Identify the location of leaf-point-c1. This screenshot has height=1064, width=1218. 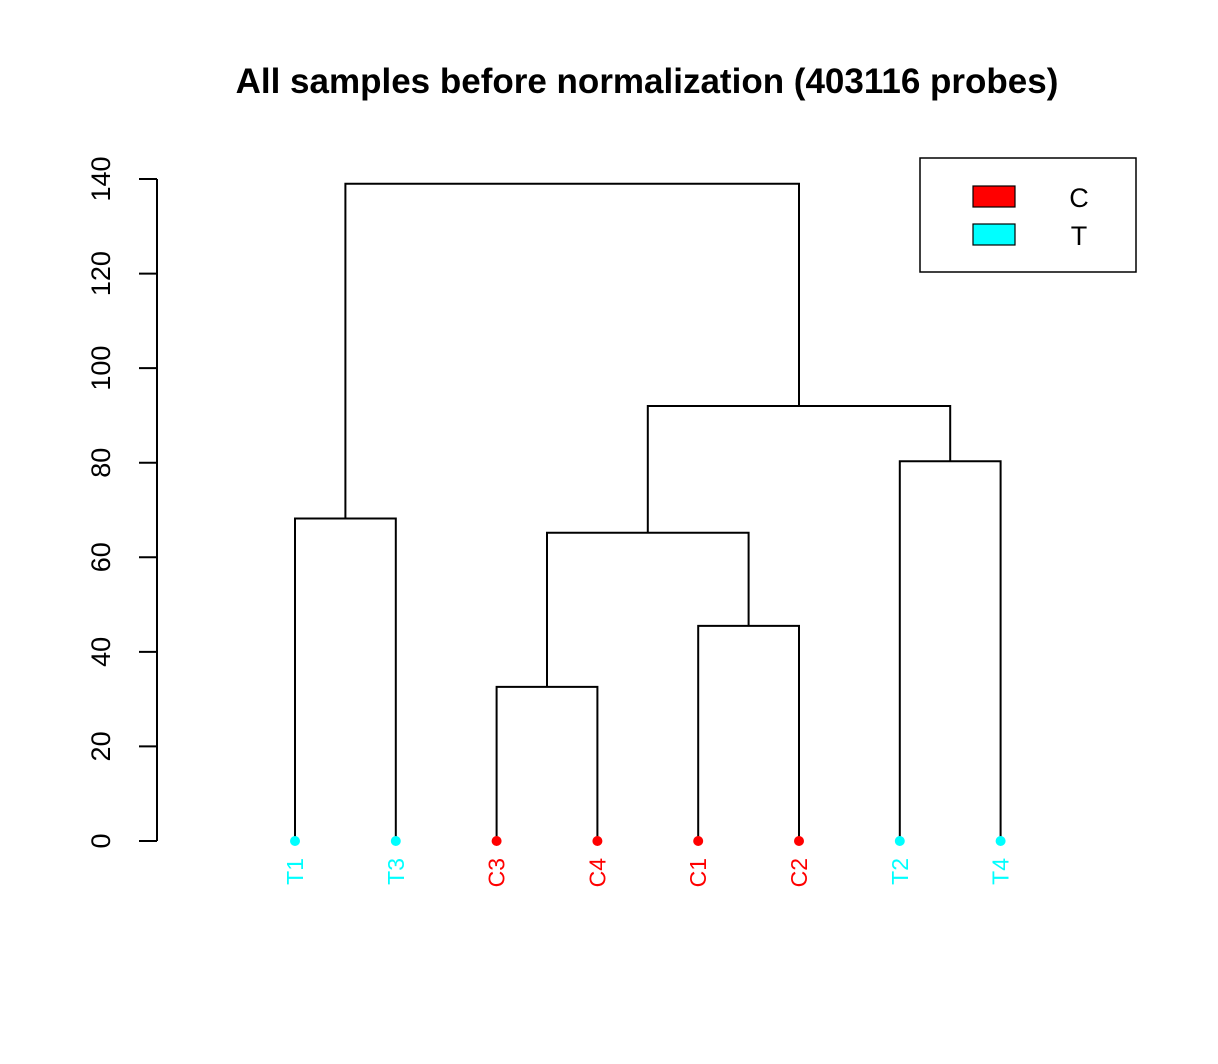
(698, 841).